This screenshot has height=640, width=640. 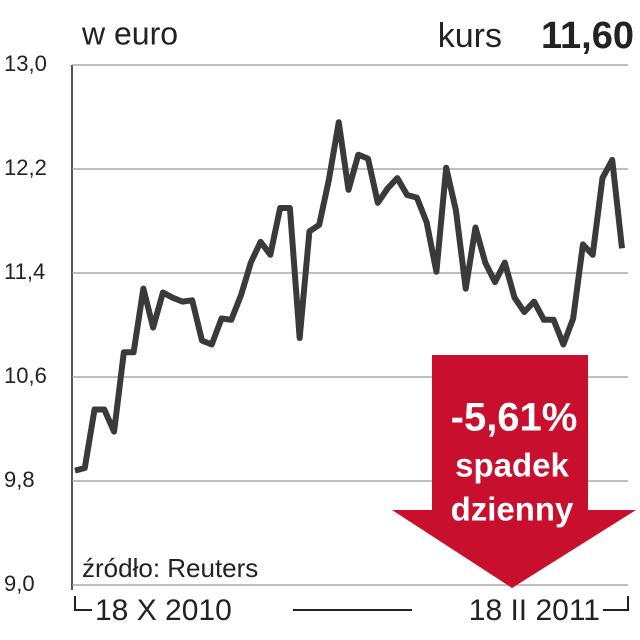 What do you see at coordinates (587, 36) in the screenshot?
I see `price: 11,60` at bounding box center [587, 36].